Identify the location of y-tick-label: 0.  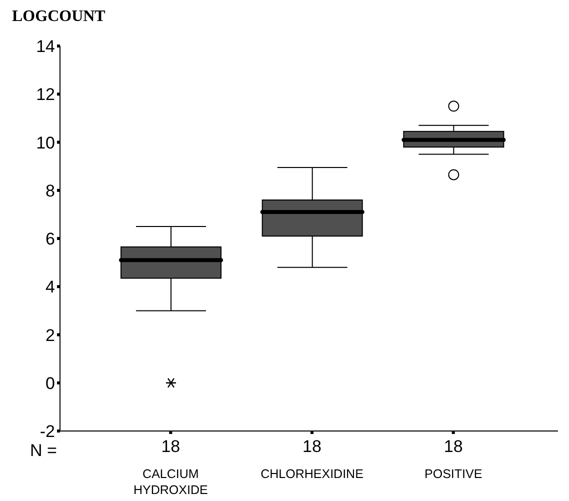
(50, 383).